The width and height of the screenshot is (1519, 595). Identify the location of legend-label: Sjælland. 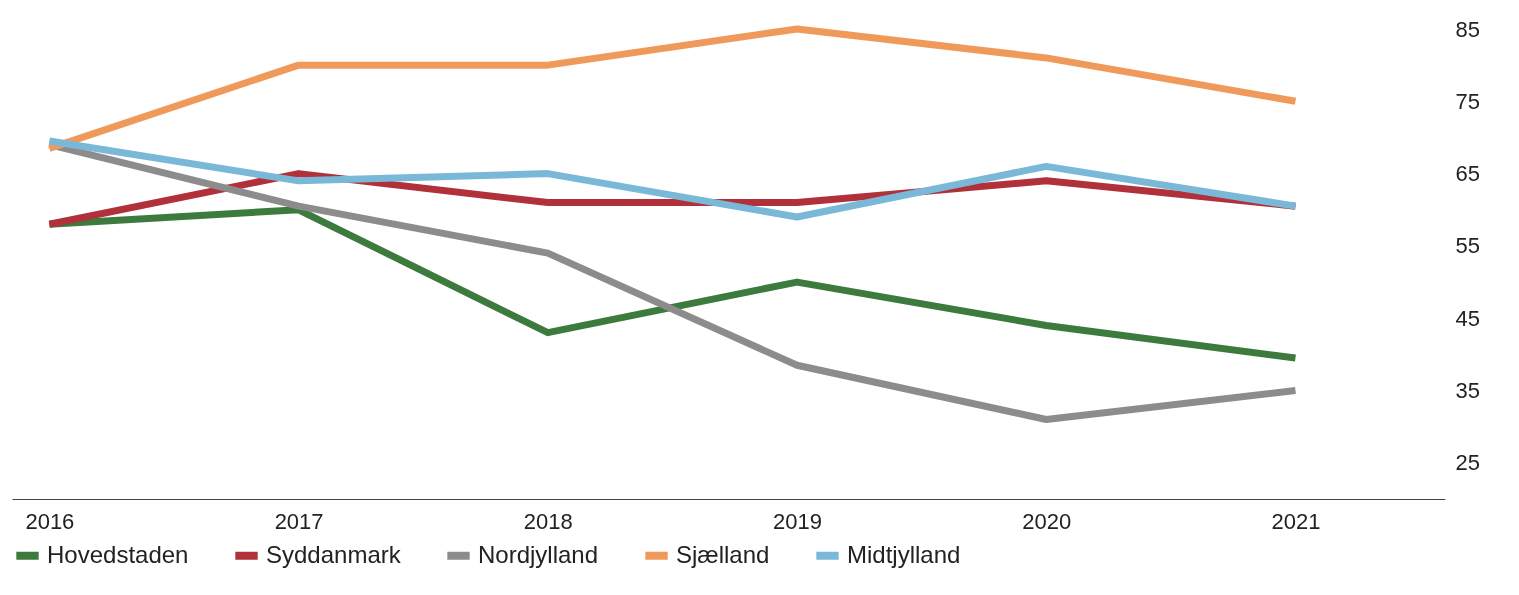
(723, 554).